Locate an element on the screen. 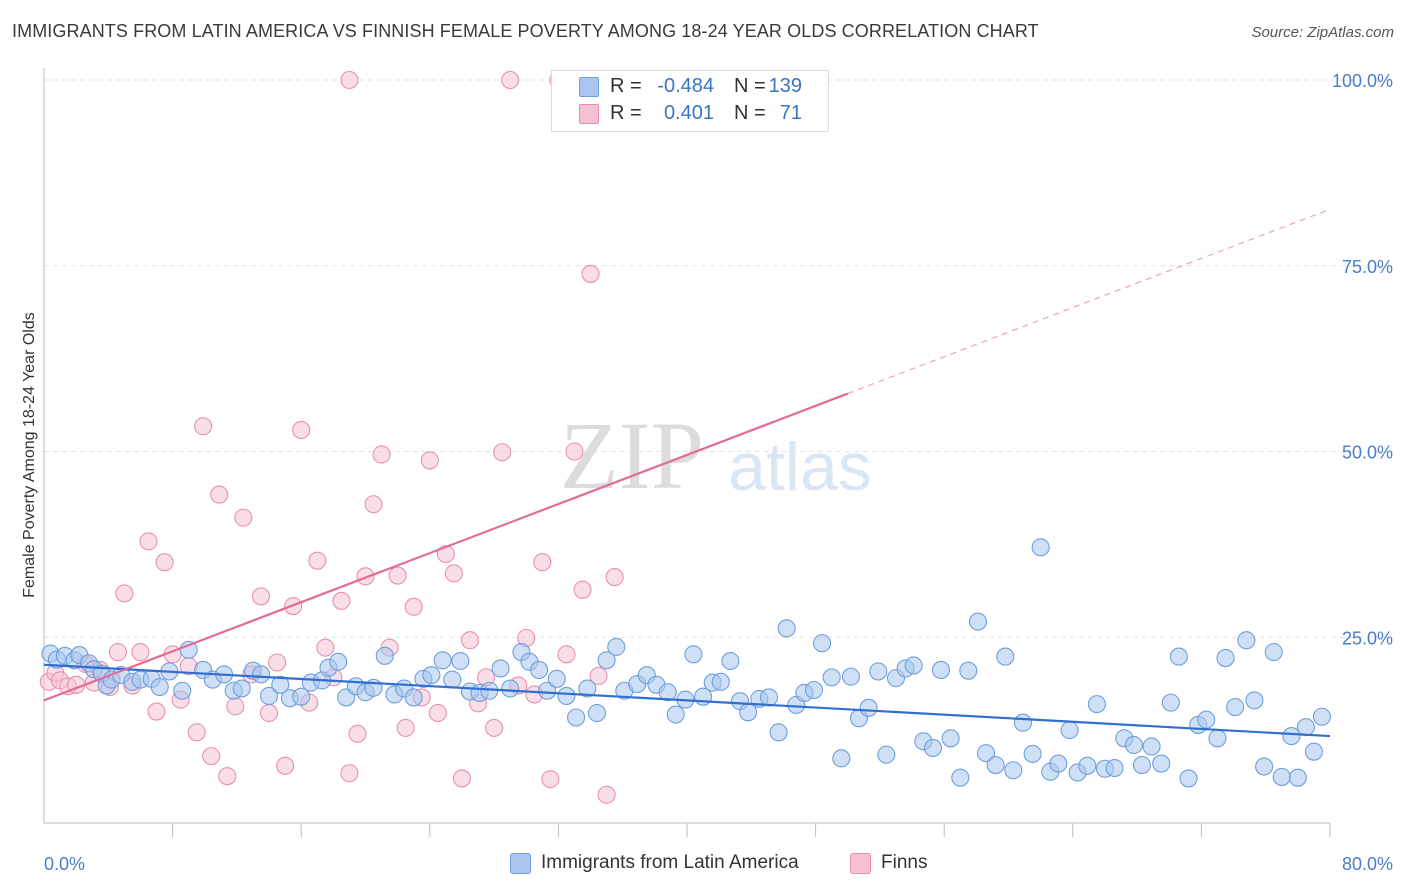  legend-n-value: 71 is located at coordinates (790, 113).